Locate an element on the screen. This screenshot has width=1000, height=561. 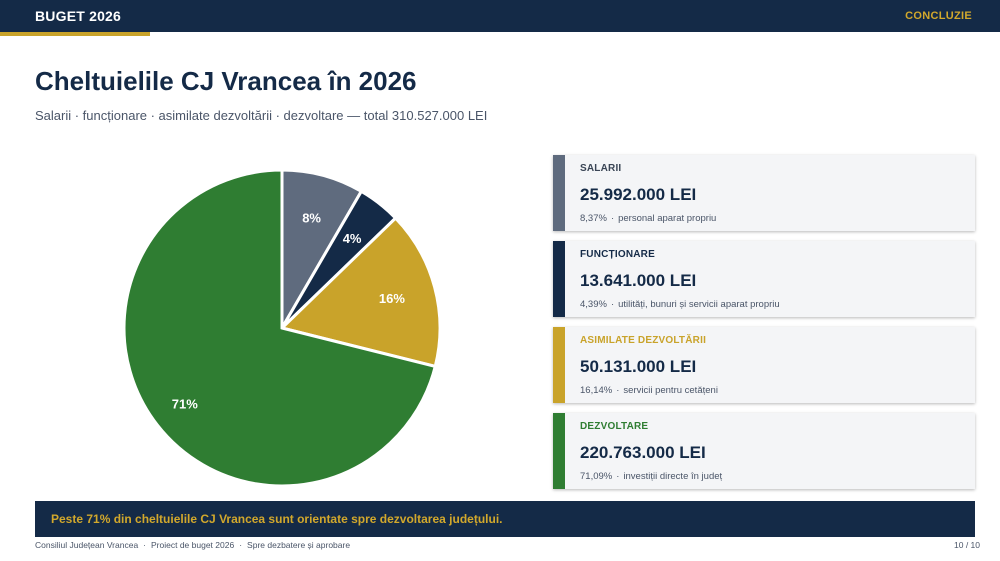
section-label: CONCLUZIE is located at coordinates (938, 16).